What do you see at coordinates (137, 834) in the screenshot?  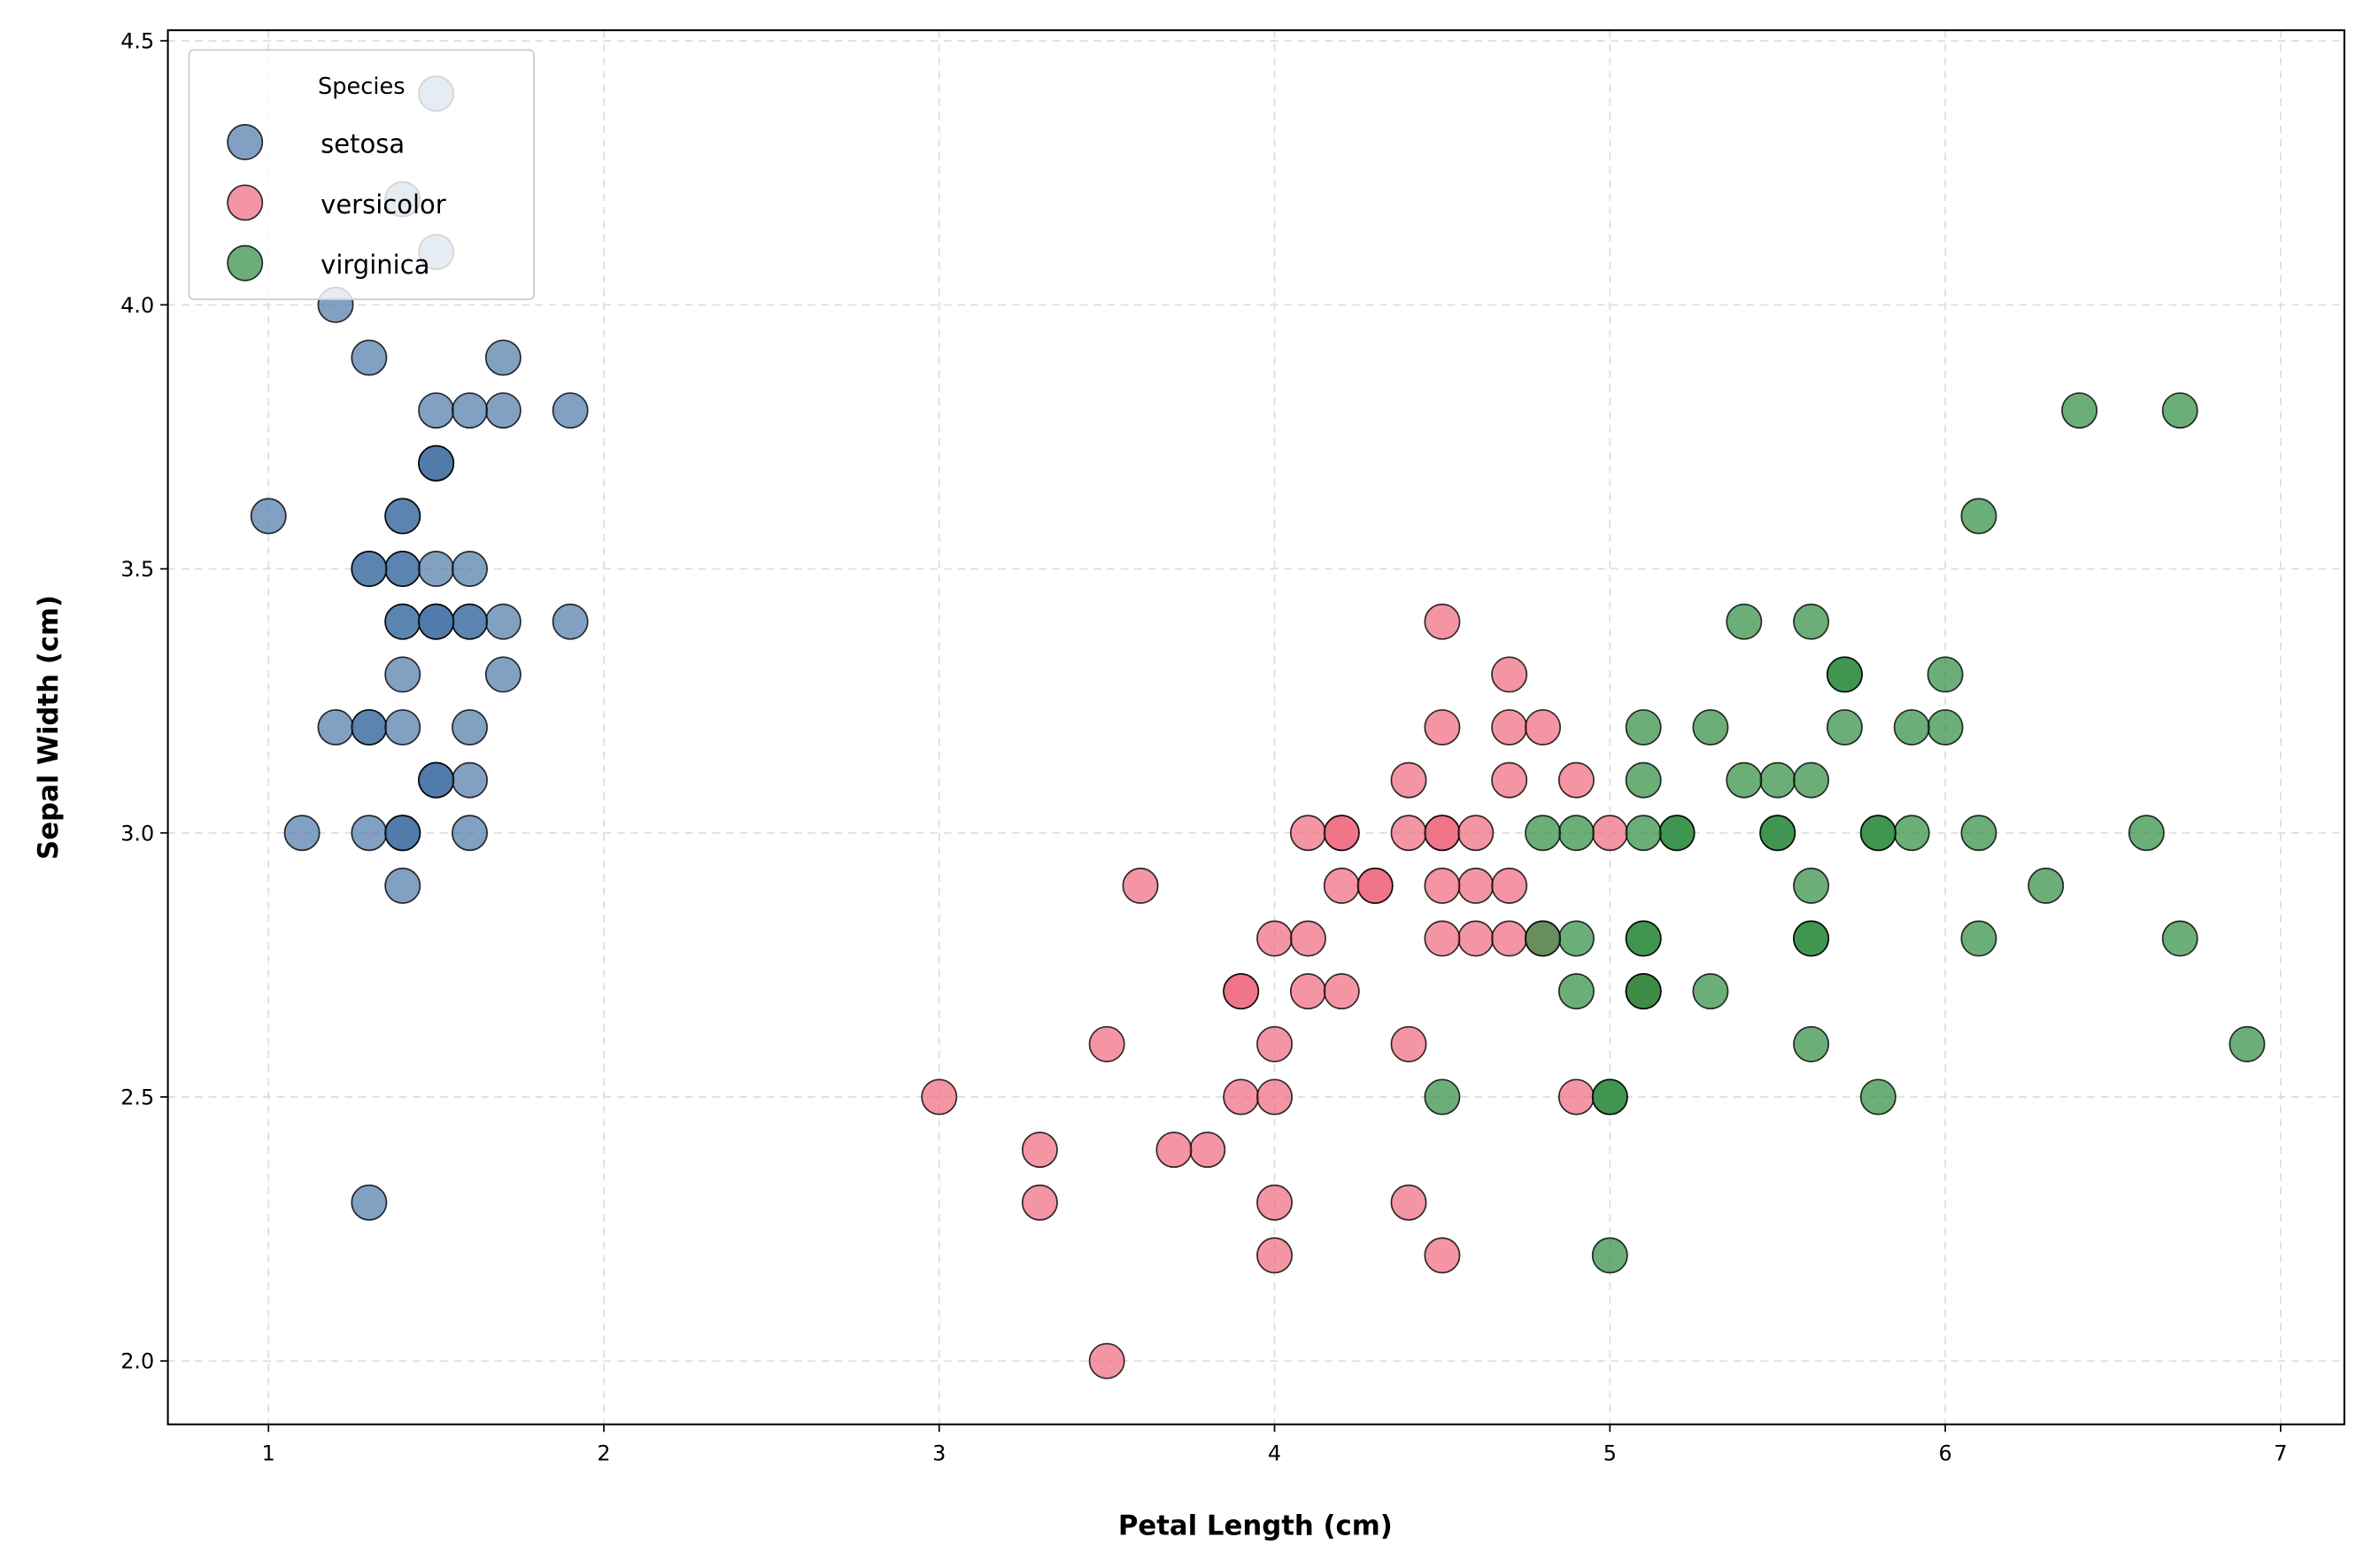 I see `y-tick-label: 3.0` at bounding box center [137, 834].